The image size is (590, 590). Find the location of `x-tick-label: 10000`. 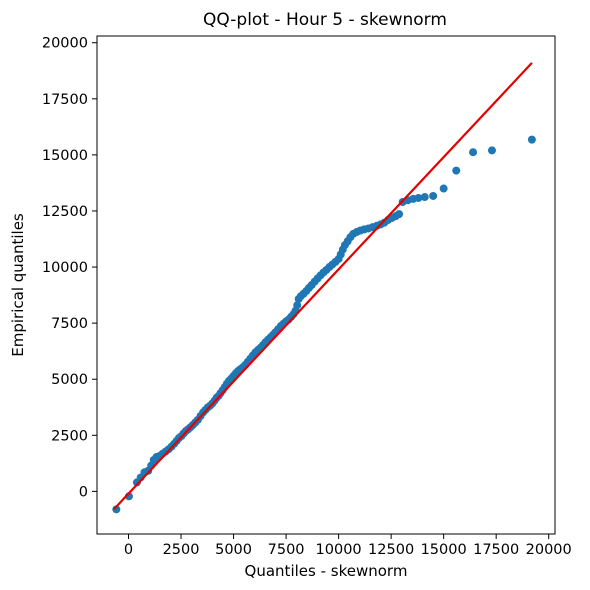

x-tick-label: 10000 is located at coordinates (339, 550).